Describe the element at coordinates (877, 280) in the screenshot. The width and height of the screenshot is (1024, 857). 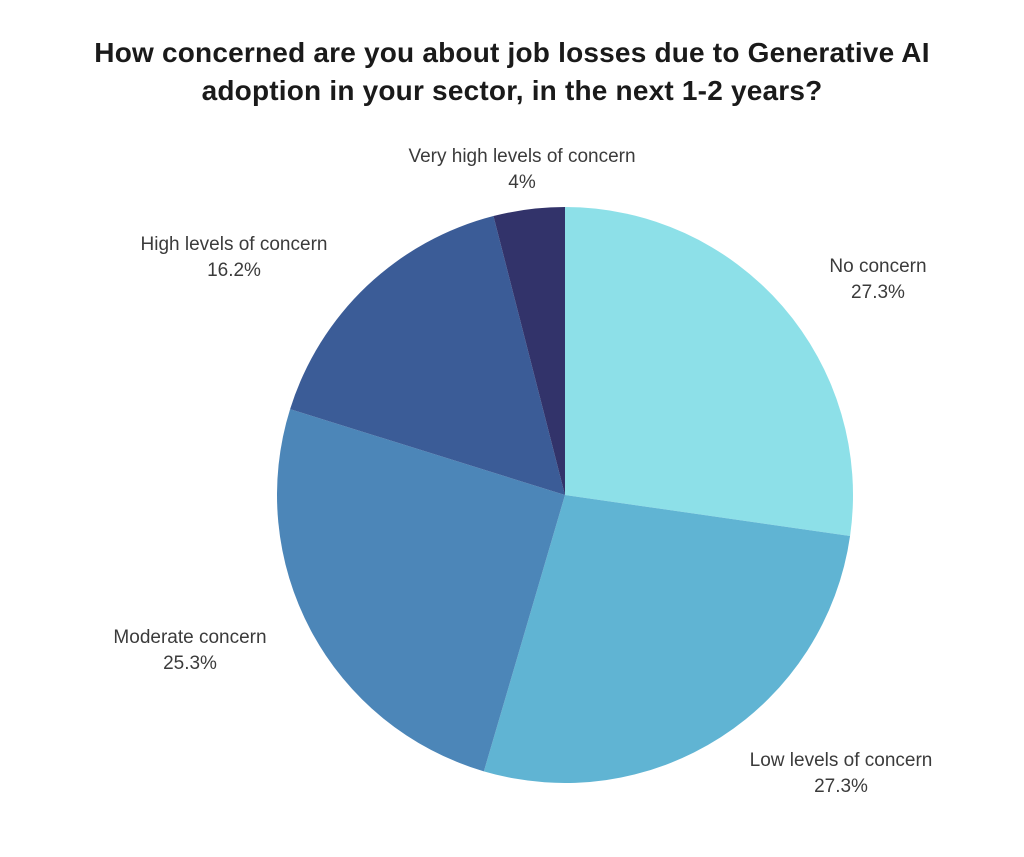
I see `slice-label-no-concern: No concern 27.3%` at that location.